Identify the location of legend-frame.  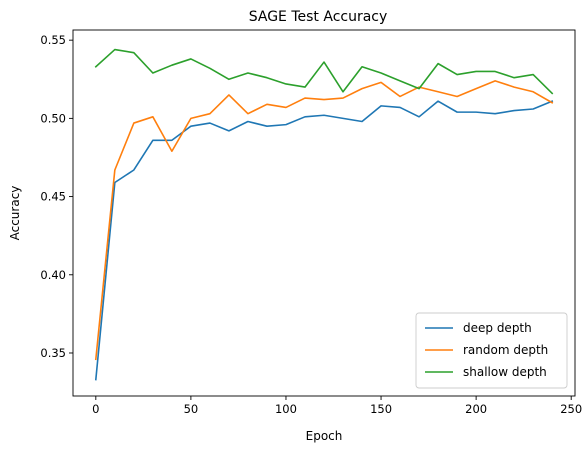
(491, 350).